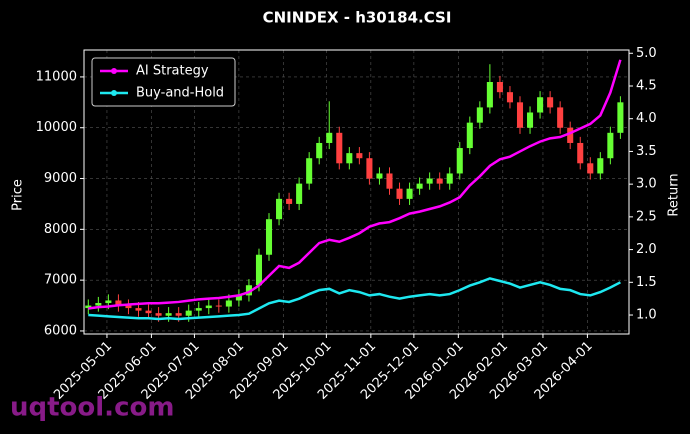 Image resolution: width=690 pixels, height=434 pixels. Describe the element at coordinates (354, 299) in the screenshot. I see `return-line` at that location.